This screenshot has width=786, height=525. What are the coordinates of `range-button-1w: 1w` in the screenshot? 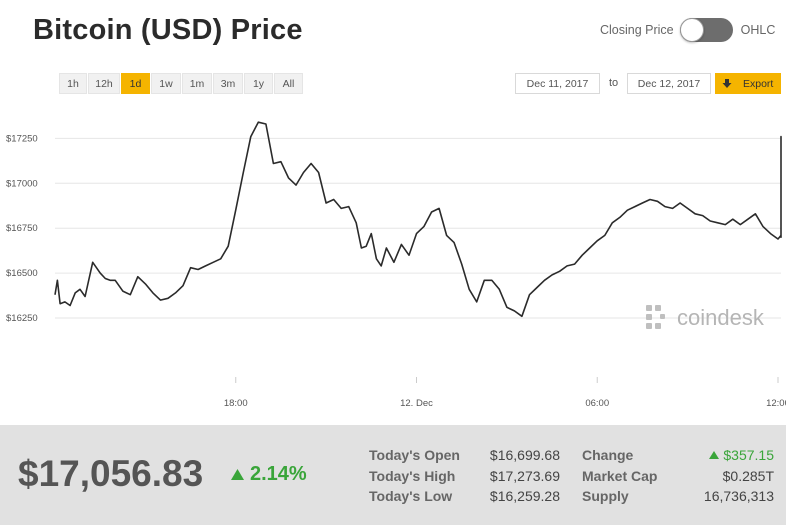 It's located at (166, 83).